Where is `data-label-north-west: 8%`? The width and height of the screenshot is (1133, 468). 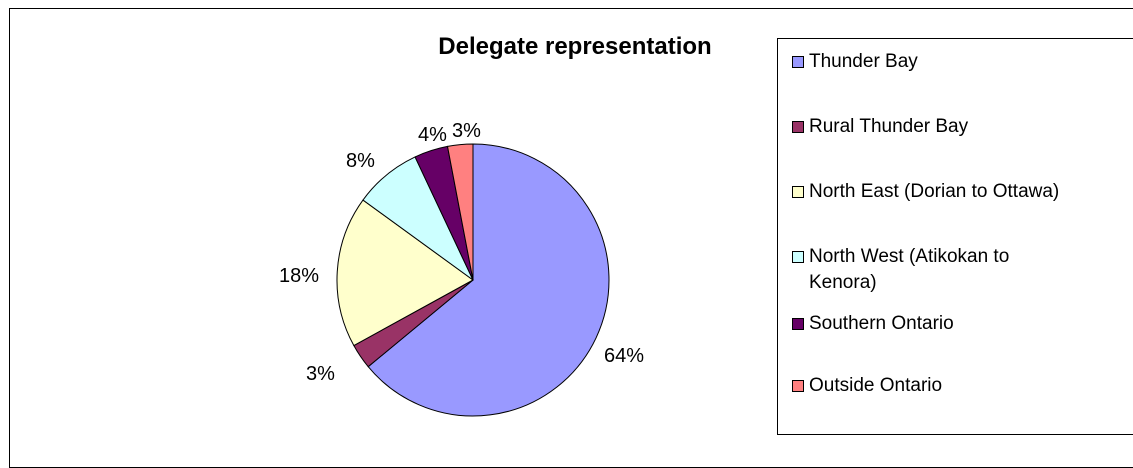
data-label-north-west: 8% is located at coordinates (360, 161).